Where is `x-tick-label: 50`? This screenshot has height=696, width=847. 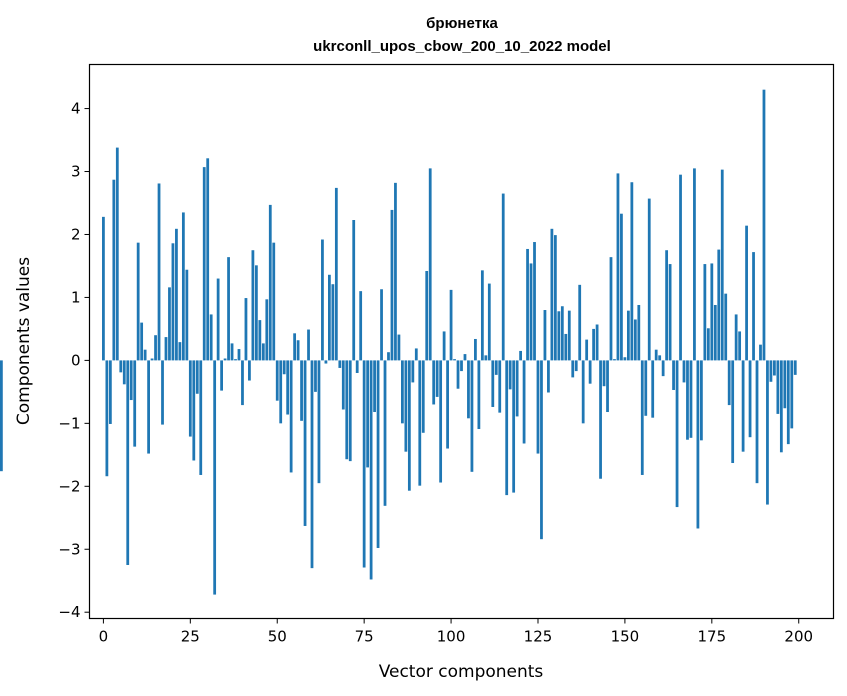
x-tick-label: 50 is located at coordinates (277, 637).